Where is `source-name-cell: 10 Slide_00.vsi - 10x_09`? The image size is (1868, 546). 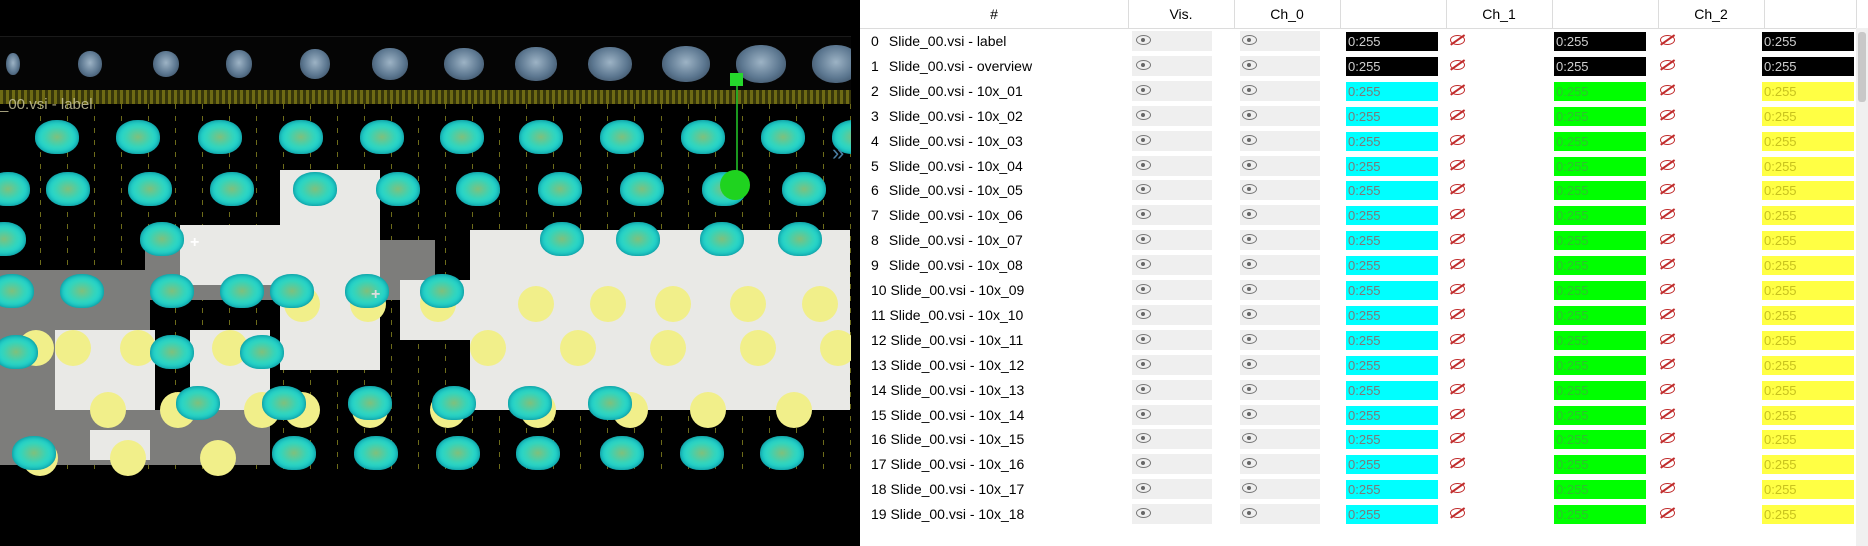
source-name-cell: 10 Slide_00.vsi - 10x_09 is located at coordinates (947, 290).